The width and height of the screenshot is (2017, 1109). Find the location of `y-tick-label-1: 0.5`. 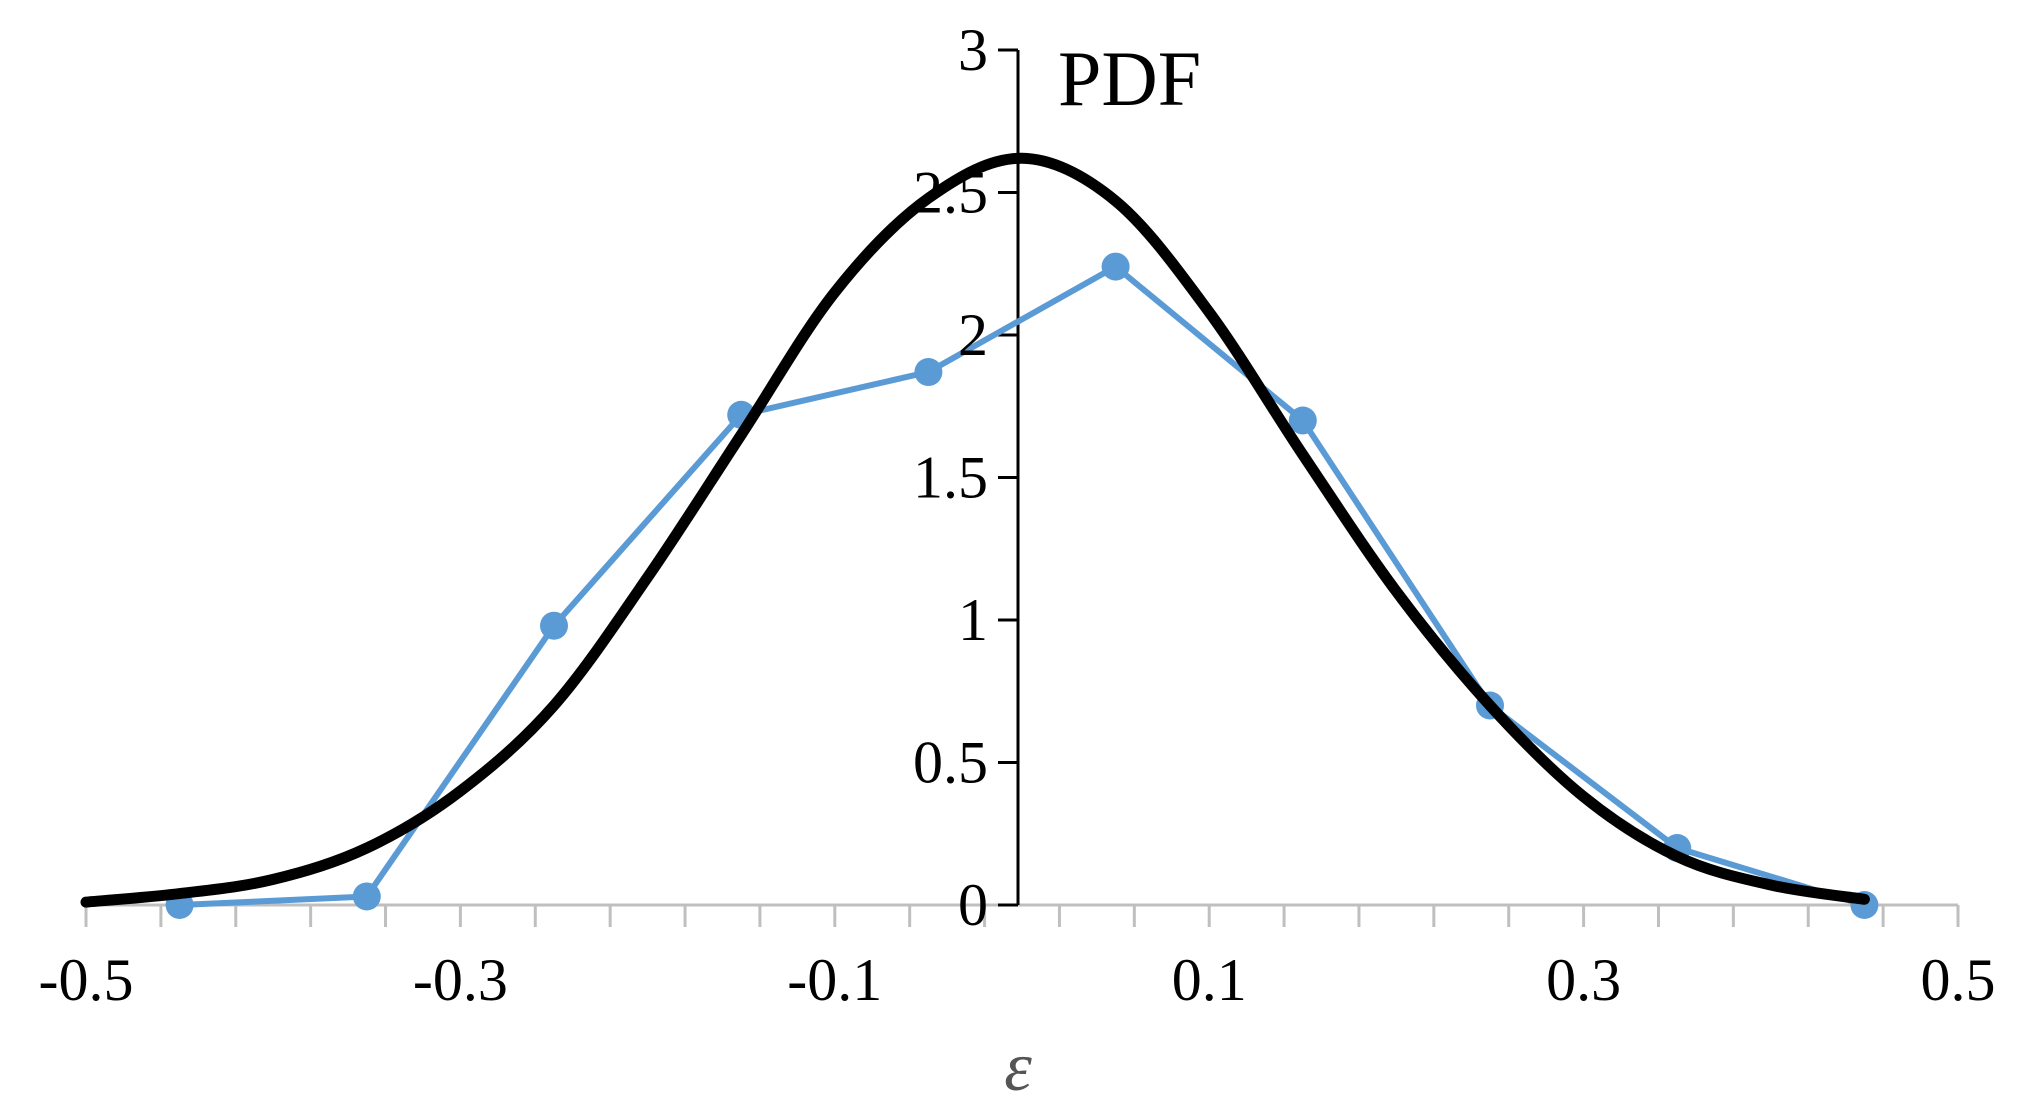

y-tick-label-1: 0.5 is located at coordinates (950, 763).